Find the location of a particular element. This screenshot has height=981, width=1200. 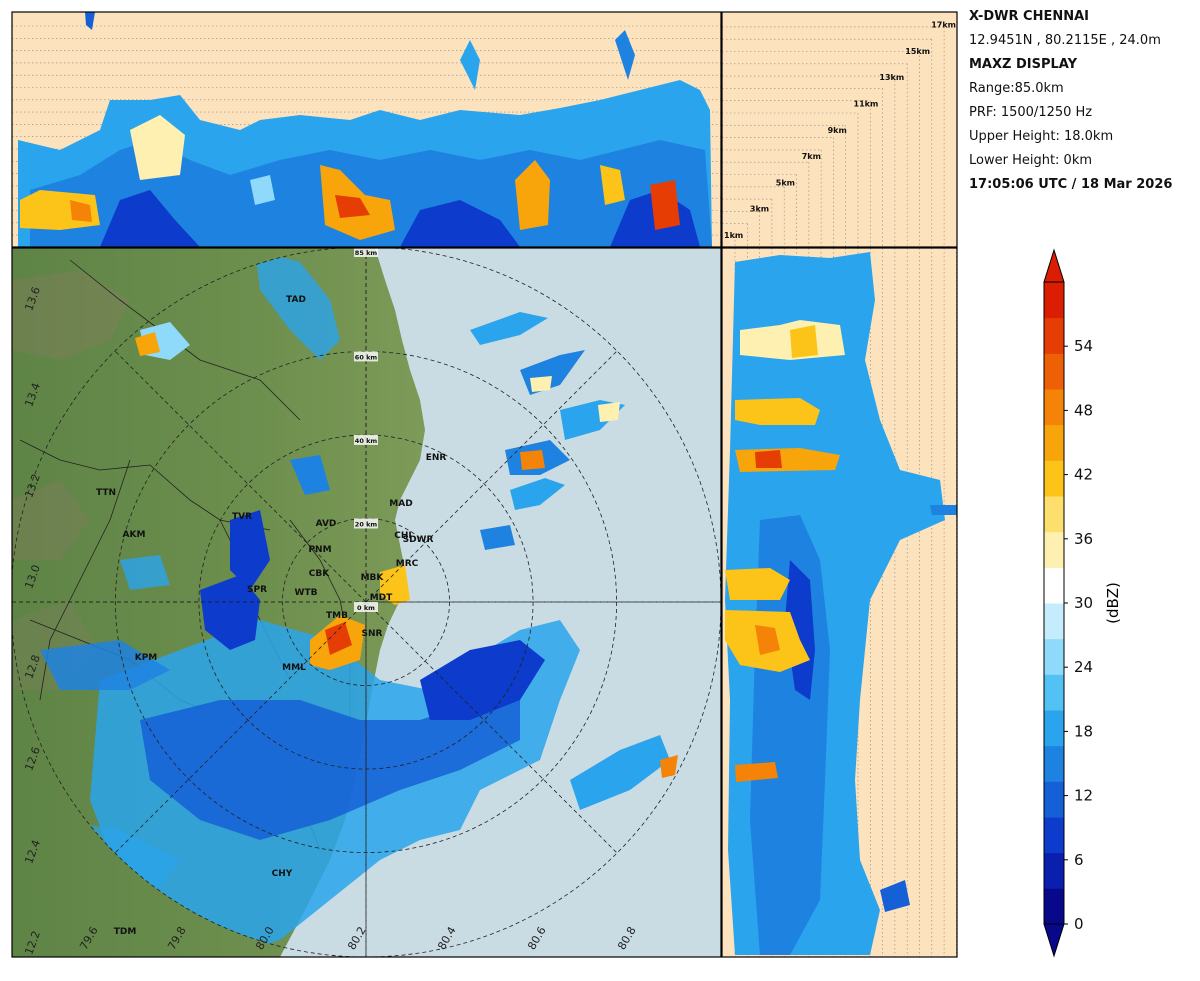

colorbar-ticks: 0 6 12 18 24 30 36 42 48 54 is located at coordinates (1078, 635).